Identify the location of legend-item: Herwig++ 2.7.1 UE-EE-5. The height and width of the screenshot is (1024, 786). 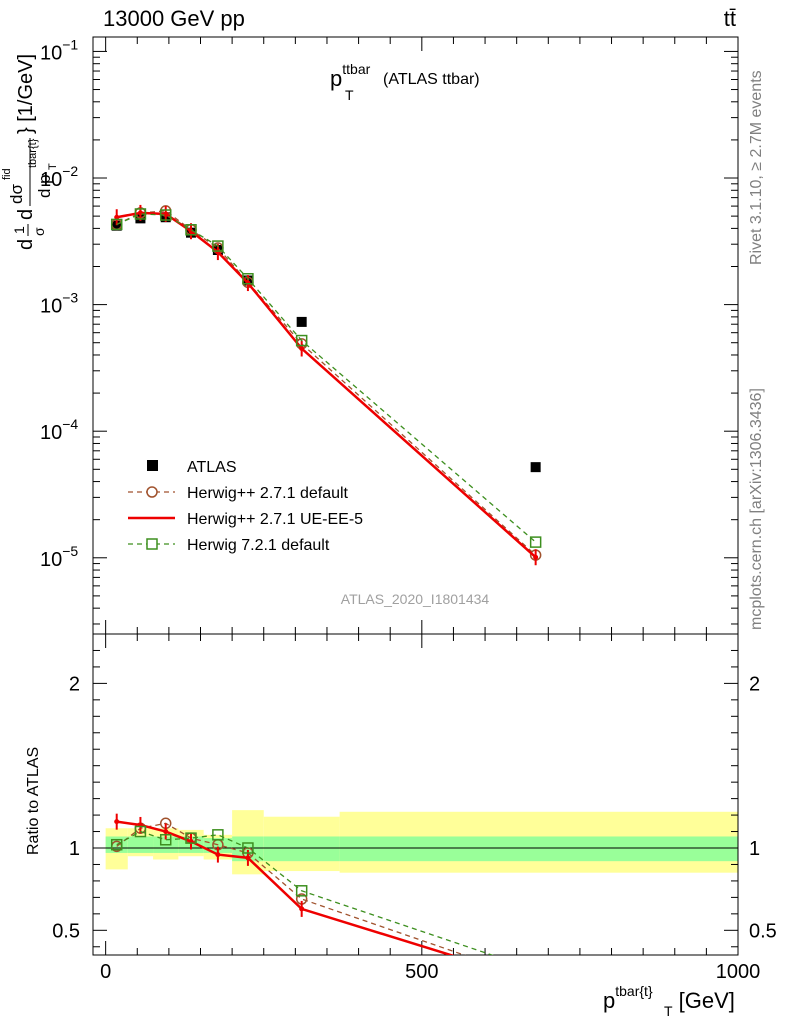
(245, 519).